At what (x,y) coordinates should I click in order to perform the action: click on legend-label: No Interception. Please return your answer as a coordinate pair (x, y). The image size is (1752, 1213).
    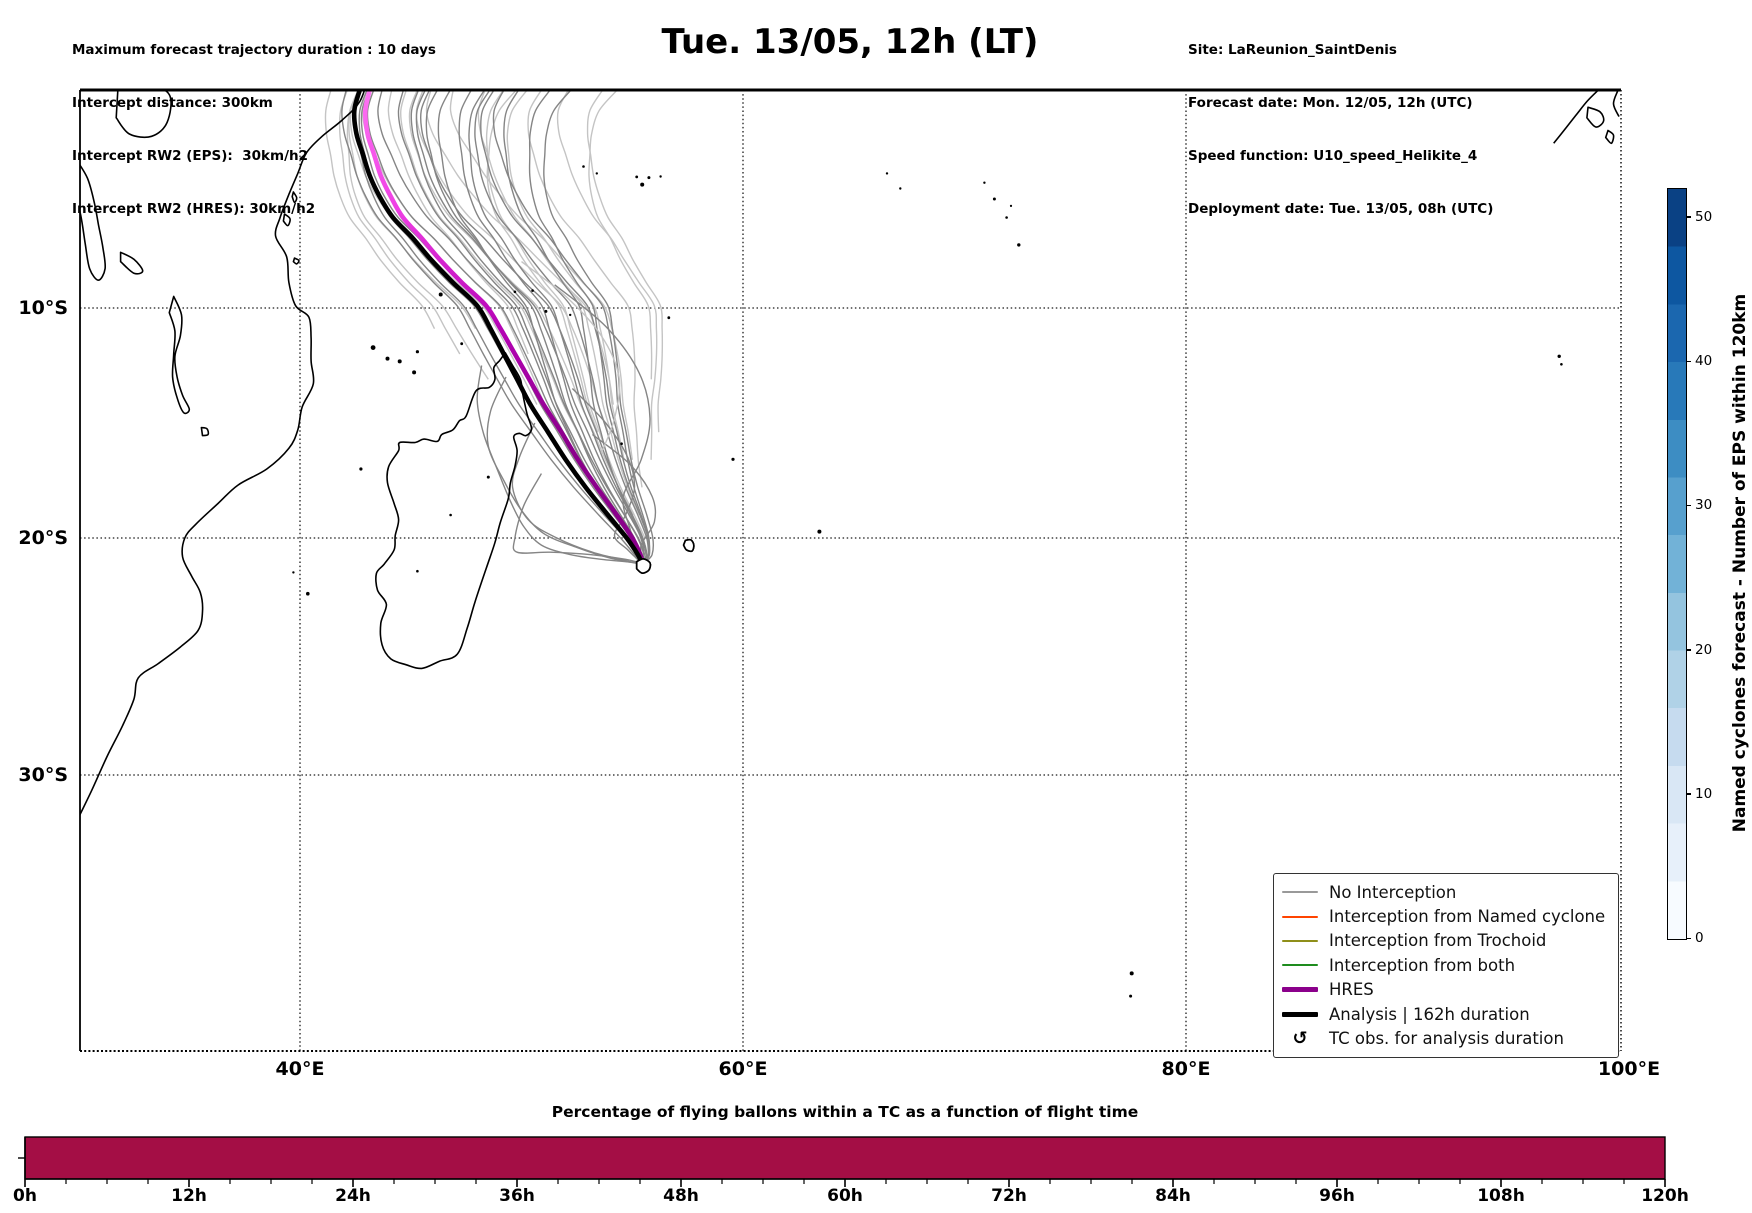
    Looking at the image, I should click on (1393, 892).